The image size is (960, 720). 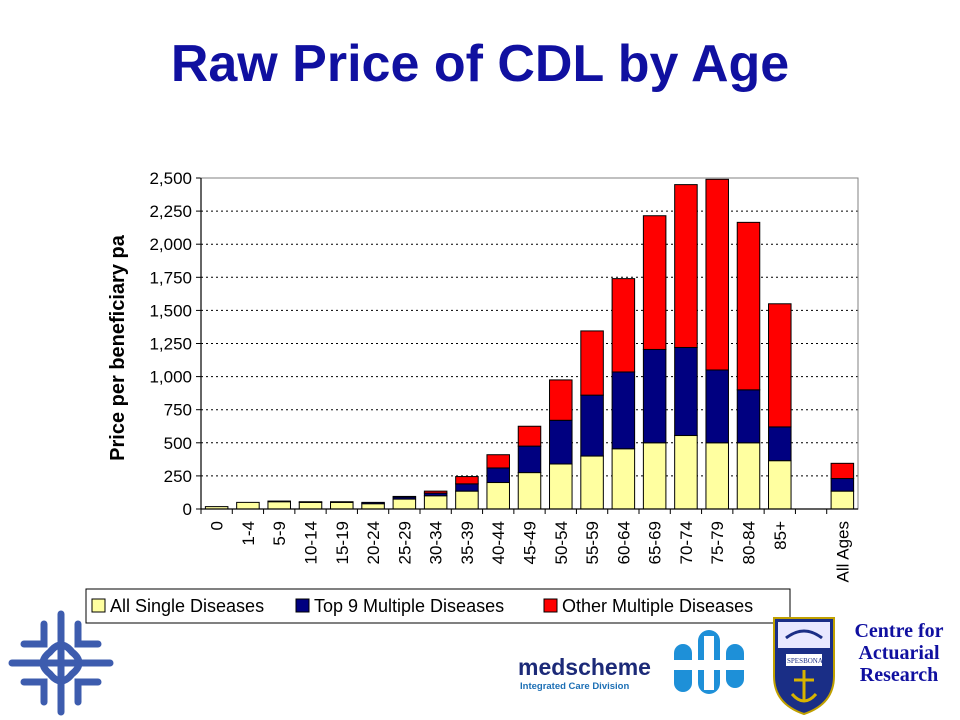 What do you see at coordinates (657, 606) in the screenshot?
I see `legend-label: Other Multiple Diseases` at bounding box center [657, 606].